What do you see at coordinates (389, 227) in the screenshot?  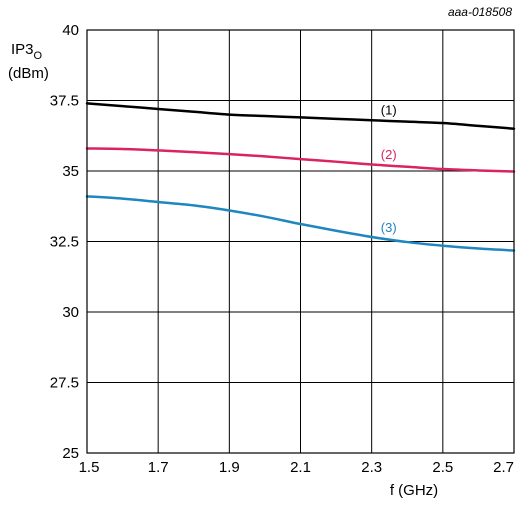 I see `series-label-3: (3)` at bounding box center [389, 227].